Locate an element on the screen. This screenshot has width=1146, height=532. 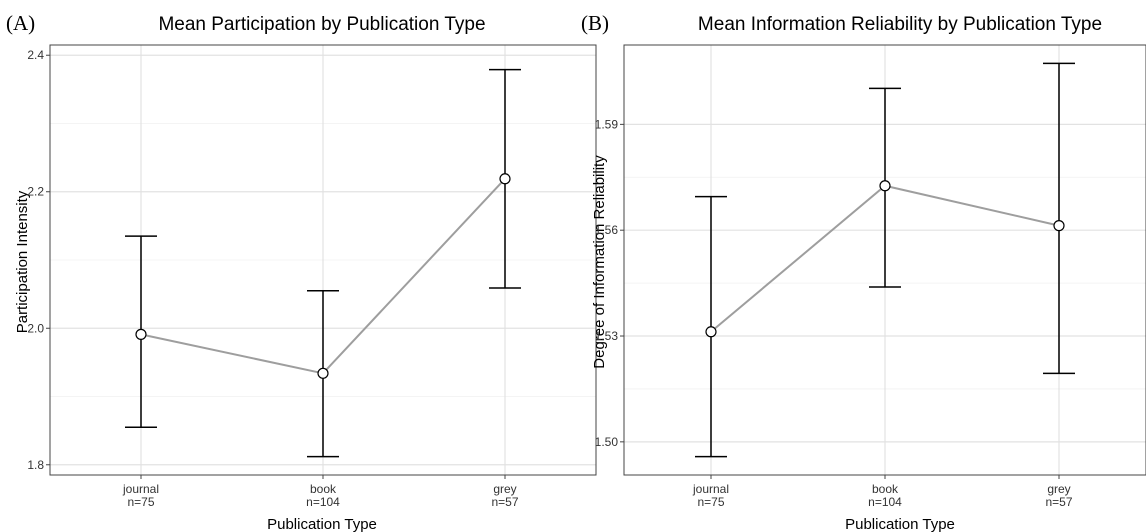
panel-a-x-sample-size-label: n=104 is located at coordinates (323, 502).